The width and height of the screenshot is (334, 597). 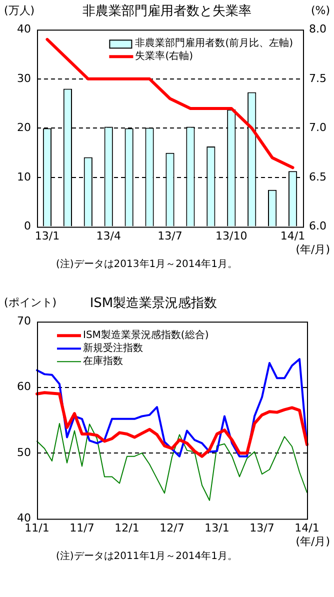 What do you see at coordinates (320, 10) in the screenshot?
I see `y2-axis-title: (%)` at bounding box center [320, 10].